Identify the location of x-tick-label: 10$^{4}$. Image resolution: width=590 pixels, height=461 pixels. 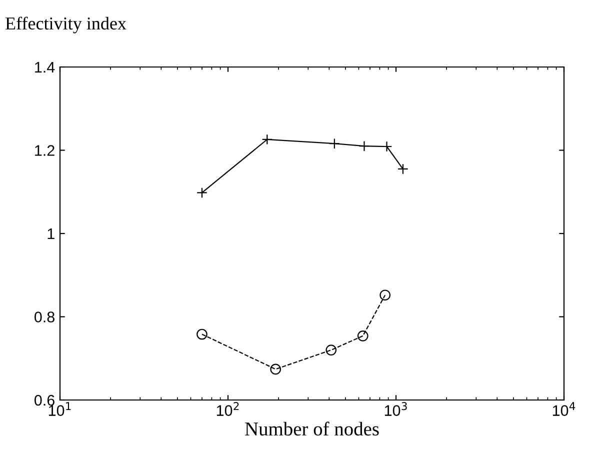
(564, 409).